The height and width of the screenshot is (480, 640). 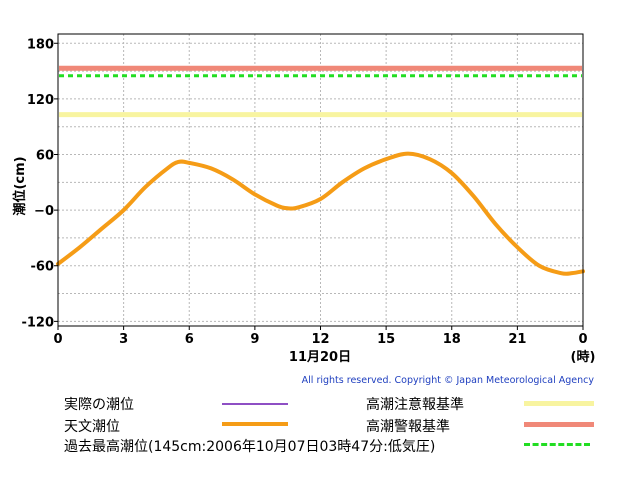 I want to click on x-tick-label: 15, so click(x=386, y=339).